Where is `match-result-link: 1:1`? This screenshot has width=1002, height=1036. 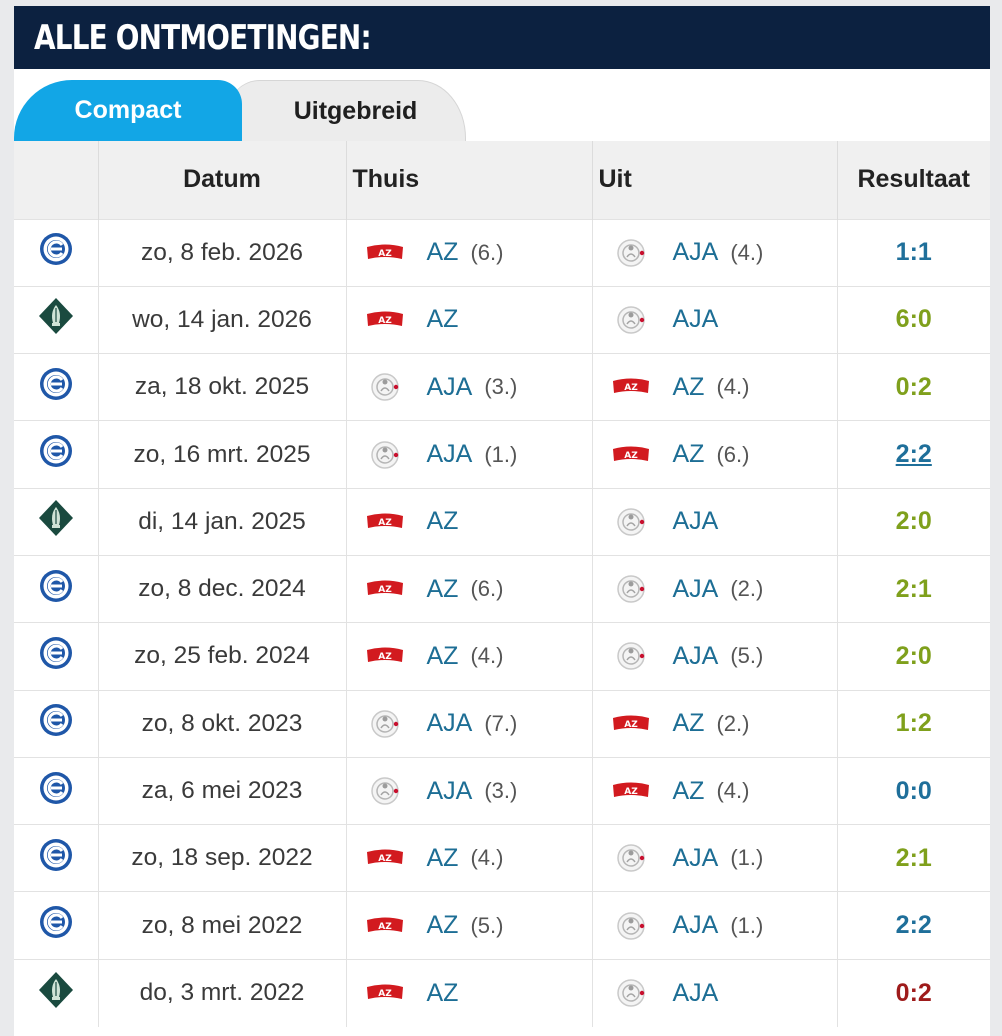 match-result-link: 1:1 is located at coordinates (913, 252).